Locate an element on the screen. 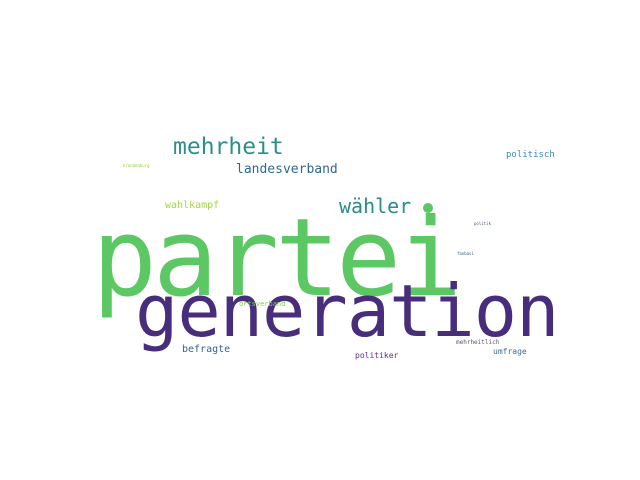  word-mehrheit: mehrheit is located at coordinates (228, 147).